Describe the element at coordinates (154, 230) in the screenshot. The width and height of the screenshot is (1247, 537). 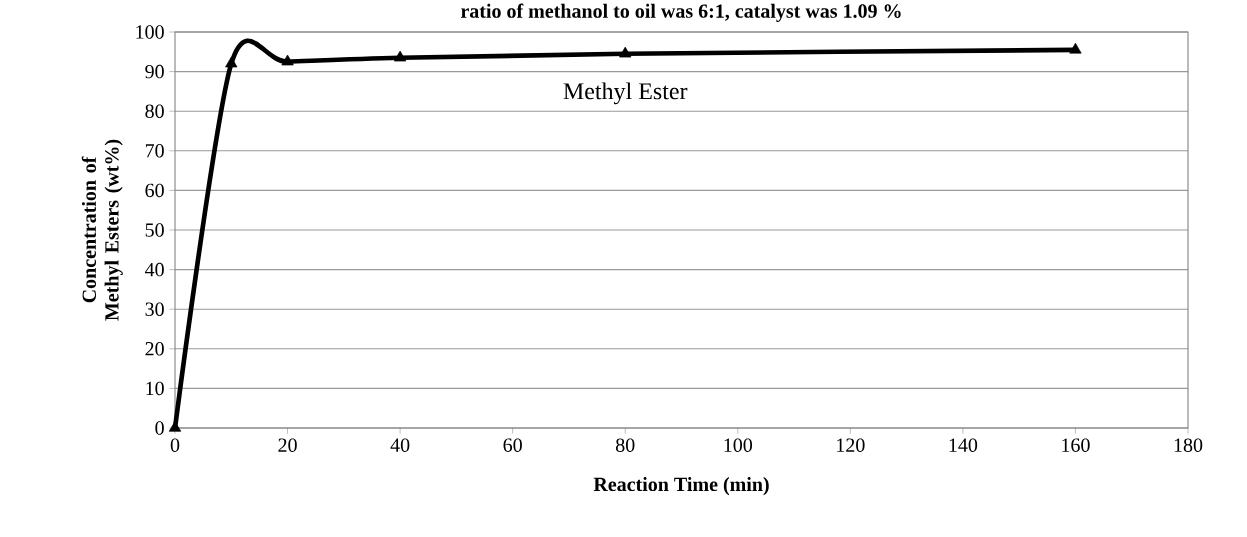
I see `y-tick-label: 50` at that location.